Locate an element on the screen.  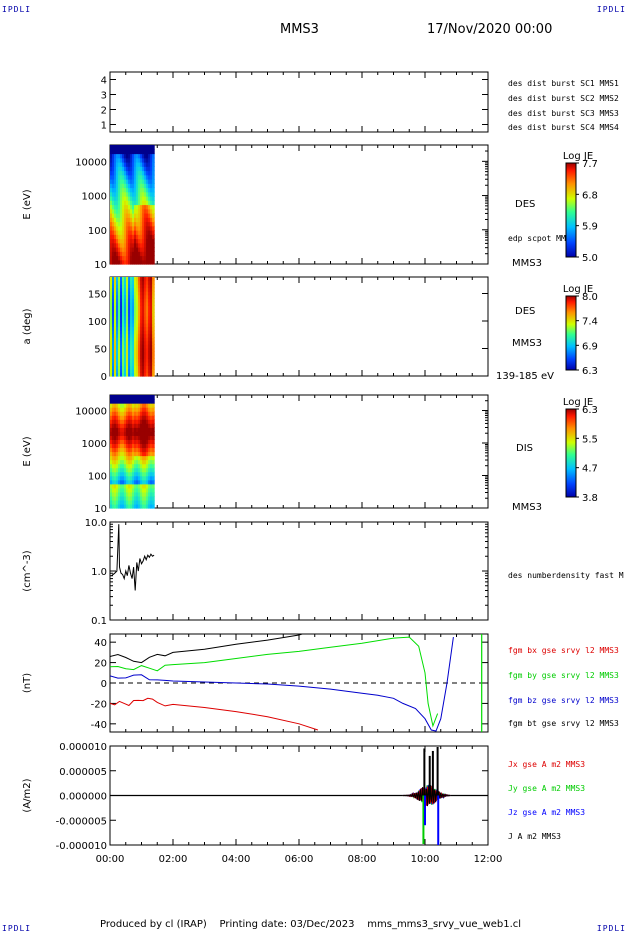
fgm-by-legend: fgm by gse srvy l2 MMS3 is located at coordinates (563, 675).